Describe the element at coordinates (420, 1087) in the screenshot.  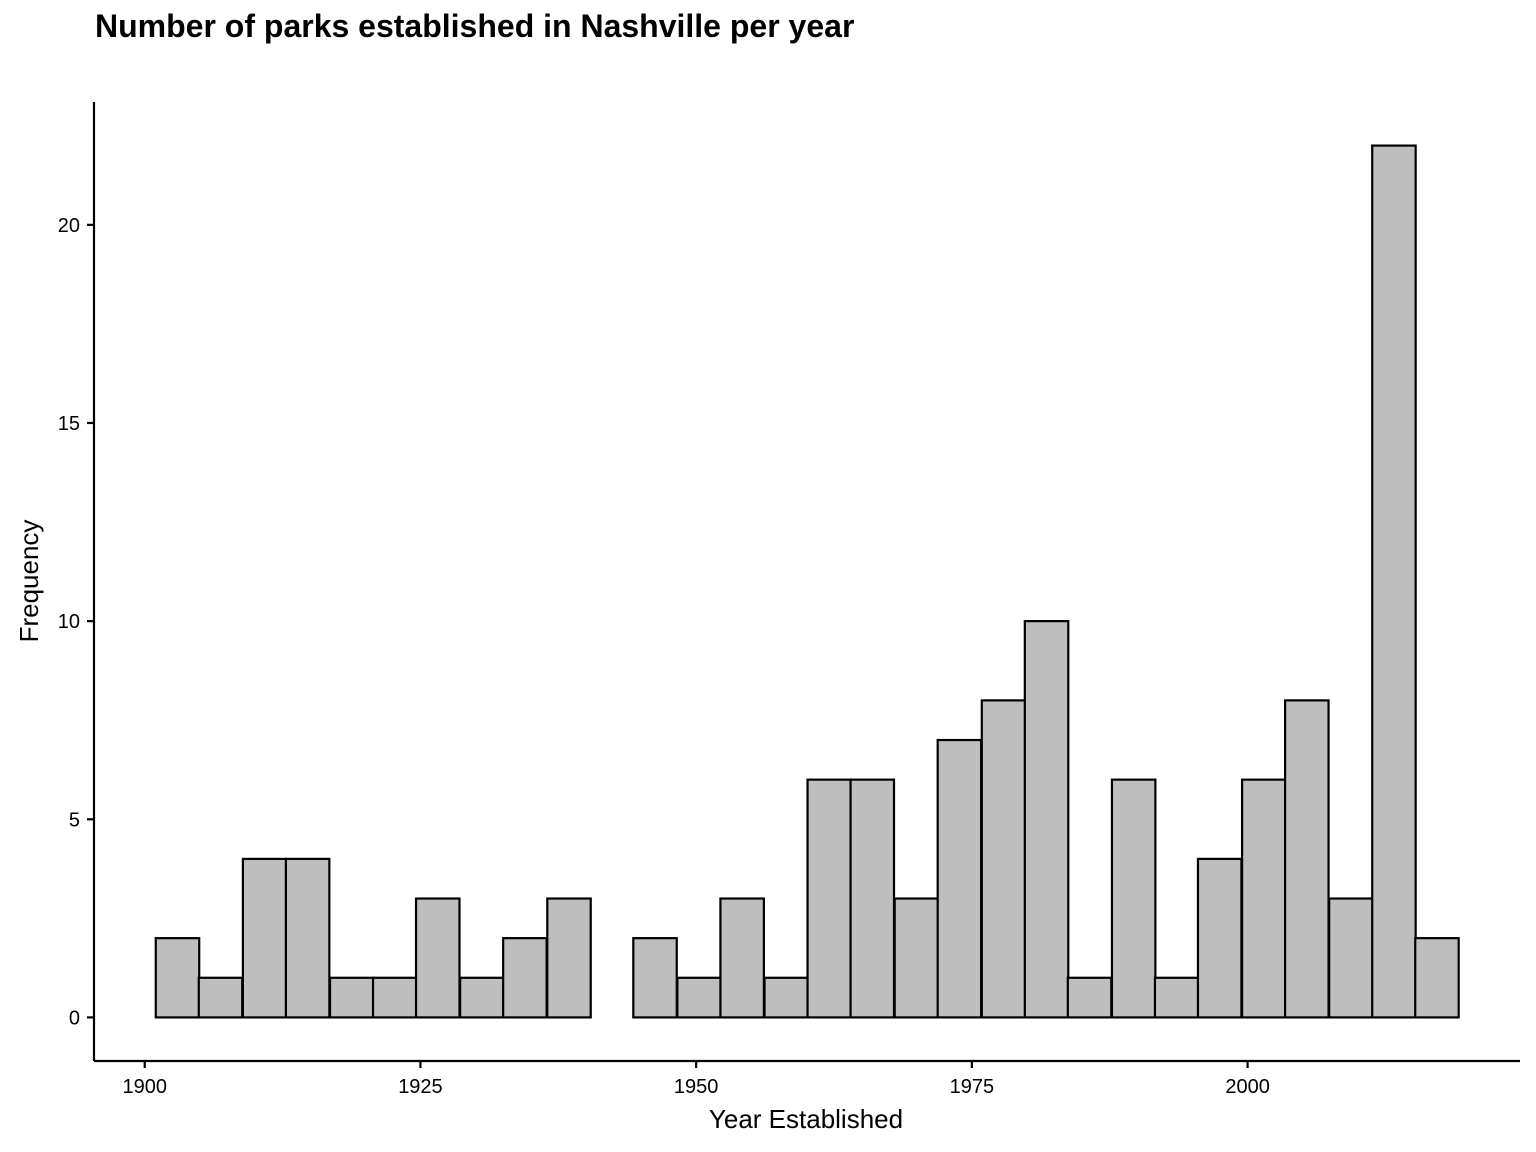
I see `x-tick-label-1925: 1925` at that location.